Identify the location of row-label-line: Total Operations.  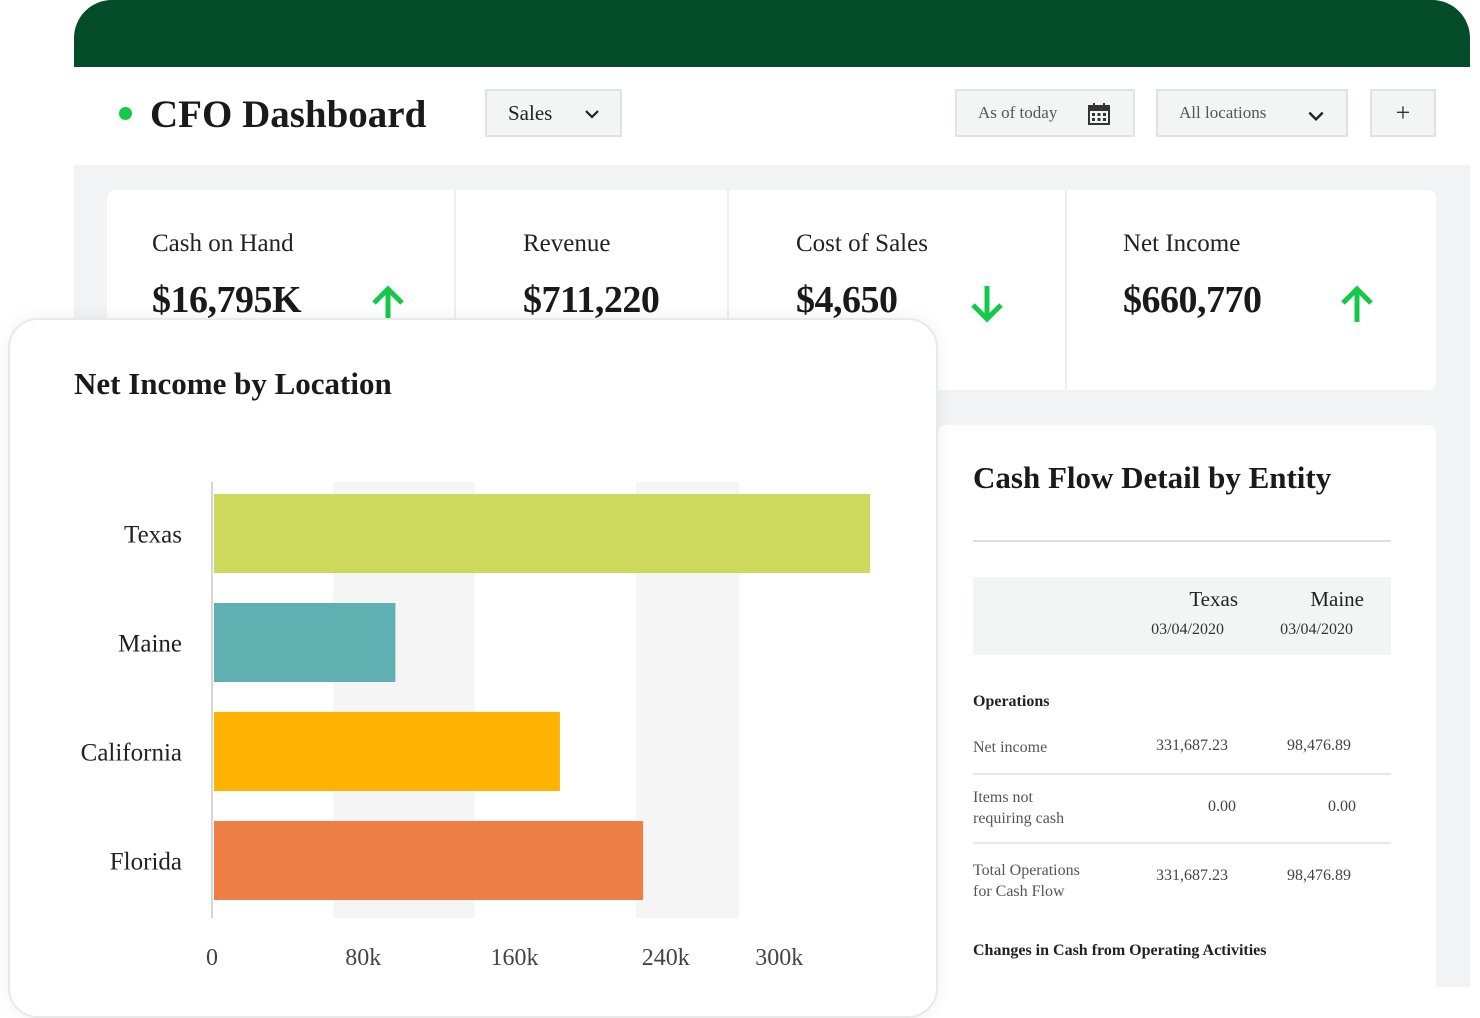
(1026, 870).